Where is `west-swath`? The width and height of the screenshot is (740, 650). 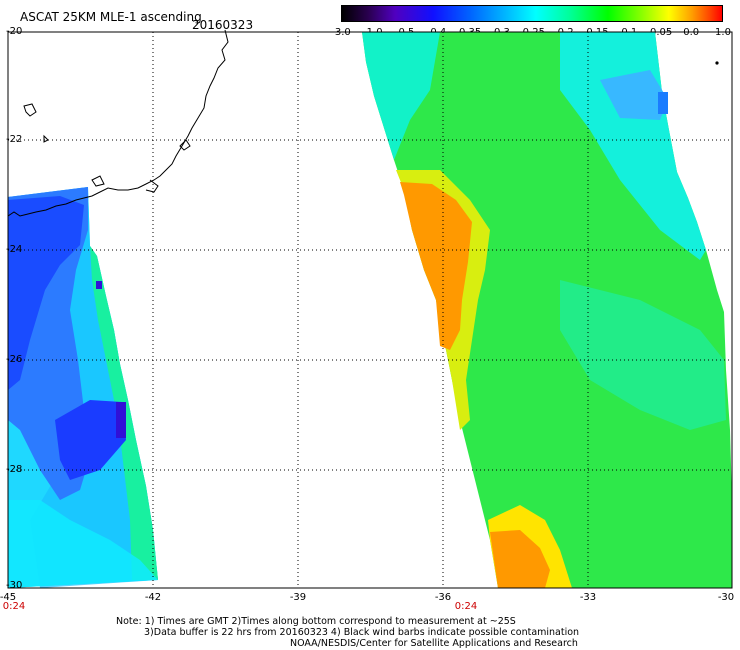 west-swath is located at coordinates (83, 387).